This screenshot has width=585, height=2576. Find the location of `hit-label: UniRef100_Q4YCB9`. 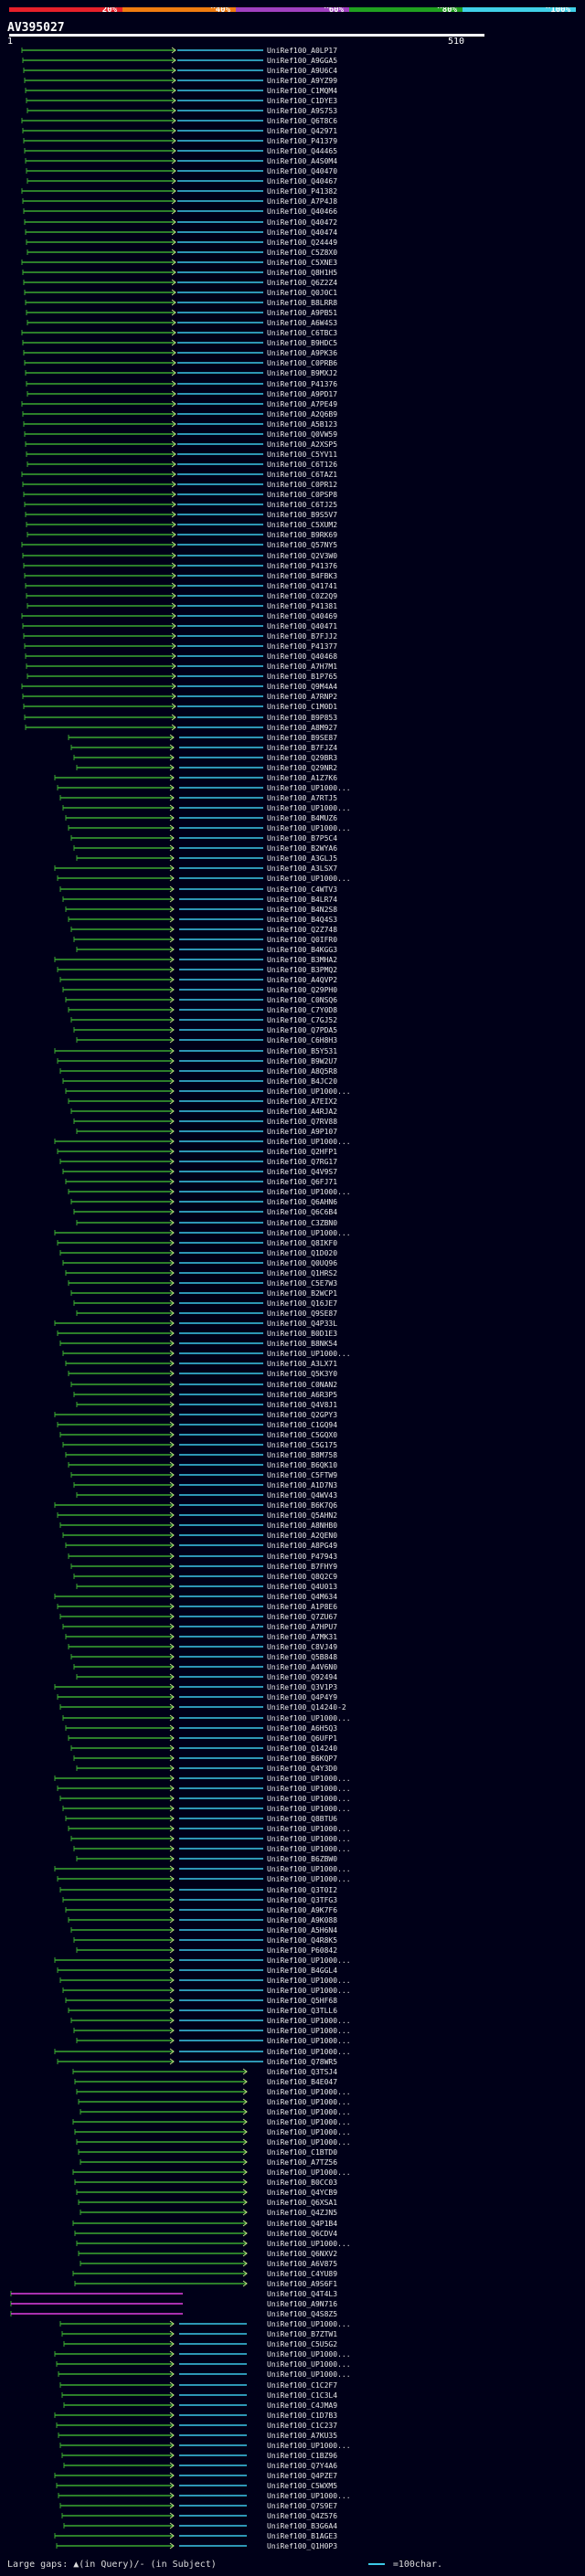

hit-label: UniRef100_Q4YCB9 is located at coordinates (302, 2193).